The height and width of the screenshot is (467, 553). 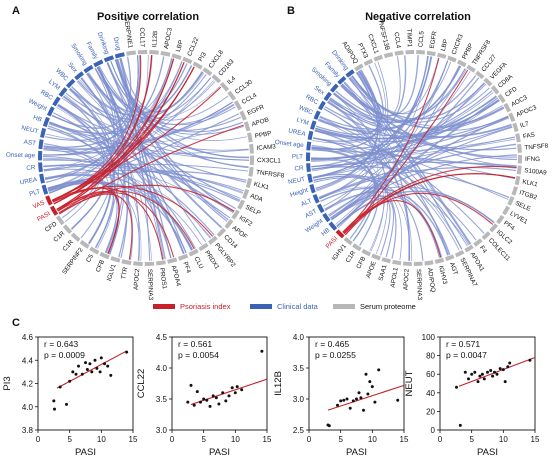 What do you see at coordinates (466, 355) in the screenshot?
I see `stat-p-value: p = 0.0047` at bounding box center [466, 355].